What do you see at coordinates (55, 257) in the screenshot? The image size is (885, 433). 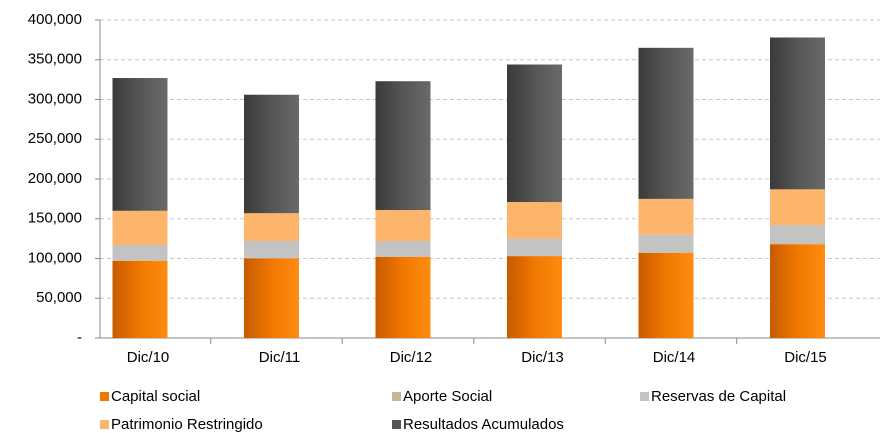 I see `y-tick-label: 100,000` at bounding box center [55, 257].